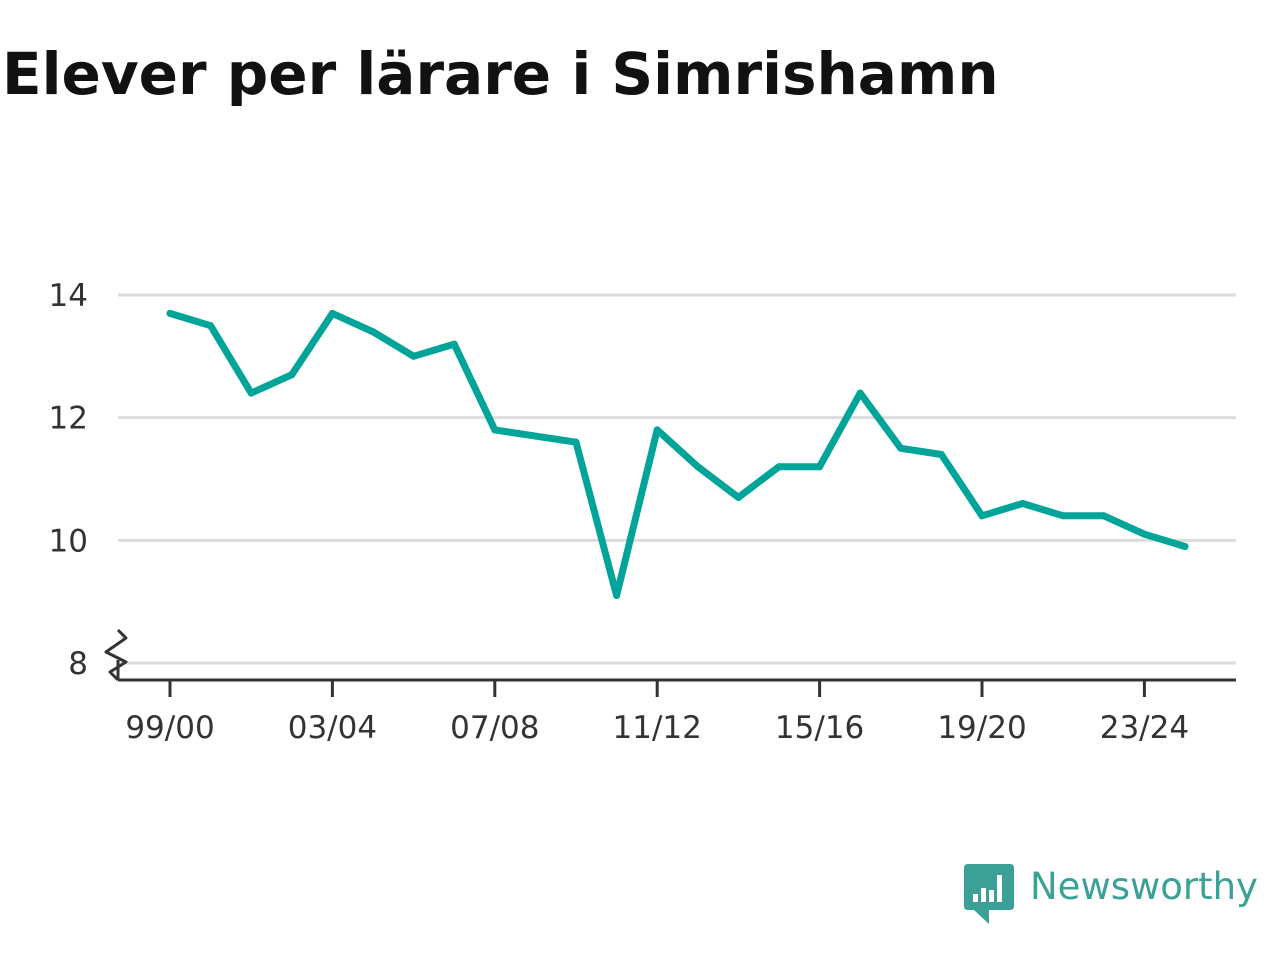  I want to click on x-tick-label: 99/00, so click(169, 728).